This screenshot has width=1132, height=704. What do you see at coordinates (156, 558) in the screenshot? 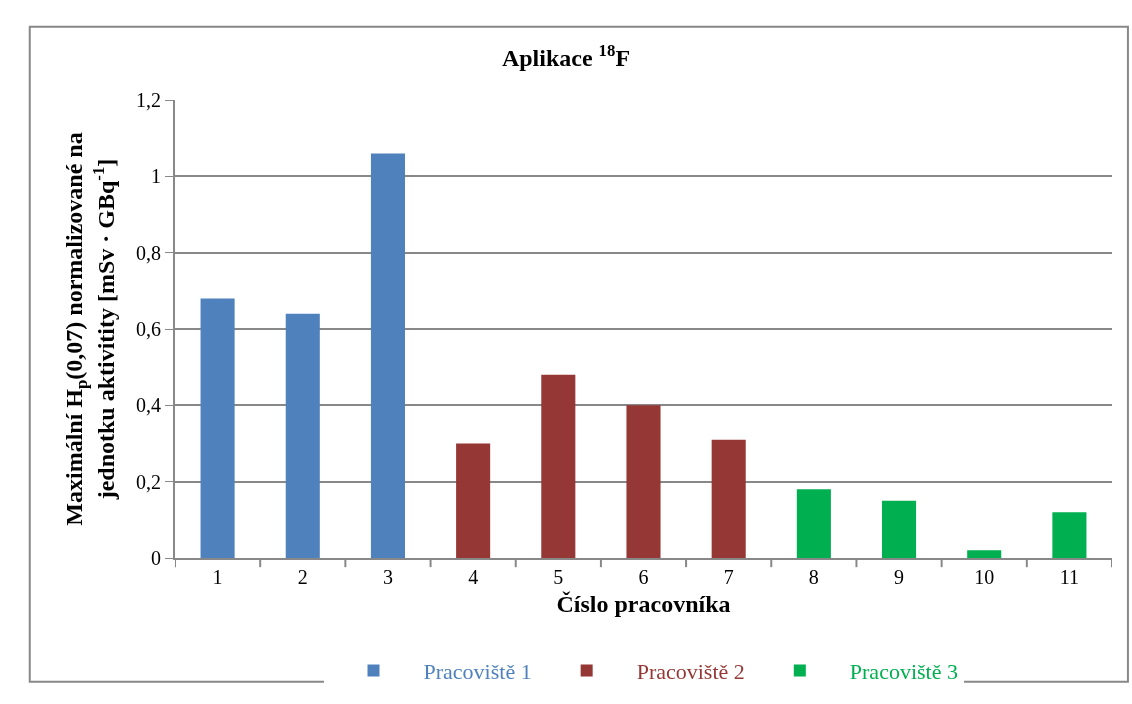
I see `y-tick-label: 0` at bounding box center [156, 558].